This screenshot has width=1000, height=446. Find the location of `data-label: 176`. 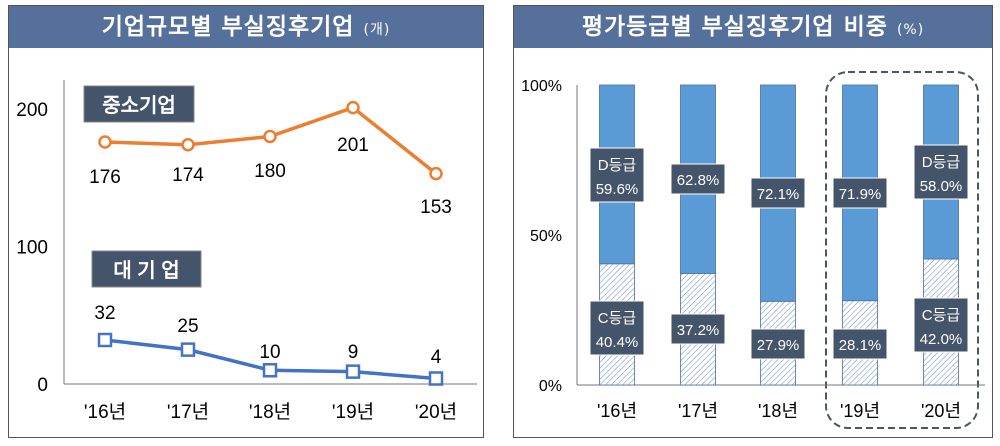

data-label: 176 is located at coordinates (105, 177).